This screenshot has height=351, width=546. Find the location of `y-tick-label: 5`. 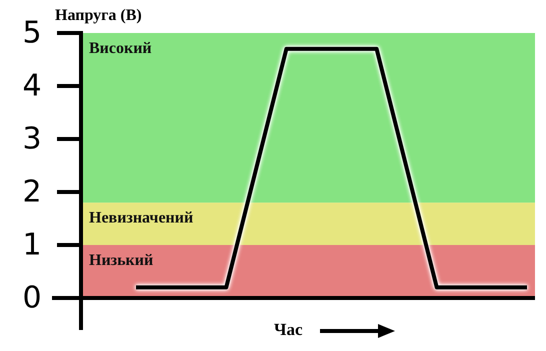

y-tick-label: 5 is located at coordinates (32, 33).